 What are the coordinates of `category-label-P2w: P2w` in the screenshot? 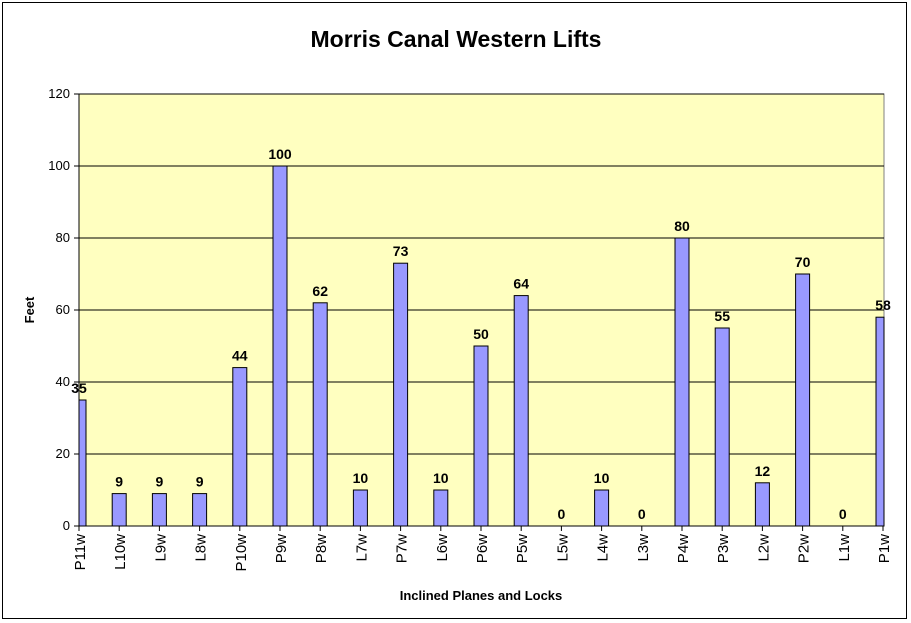 It's located at (804, 548).